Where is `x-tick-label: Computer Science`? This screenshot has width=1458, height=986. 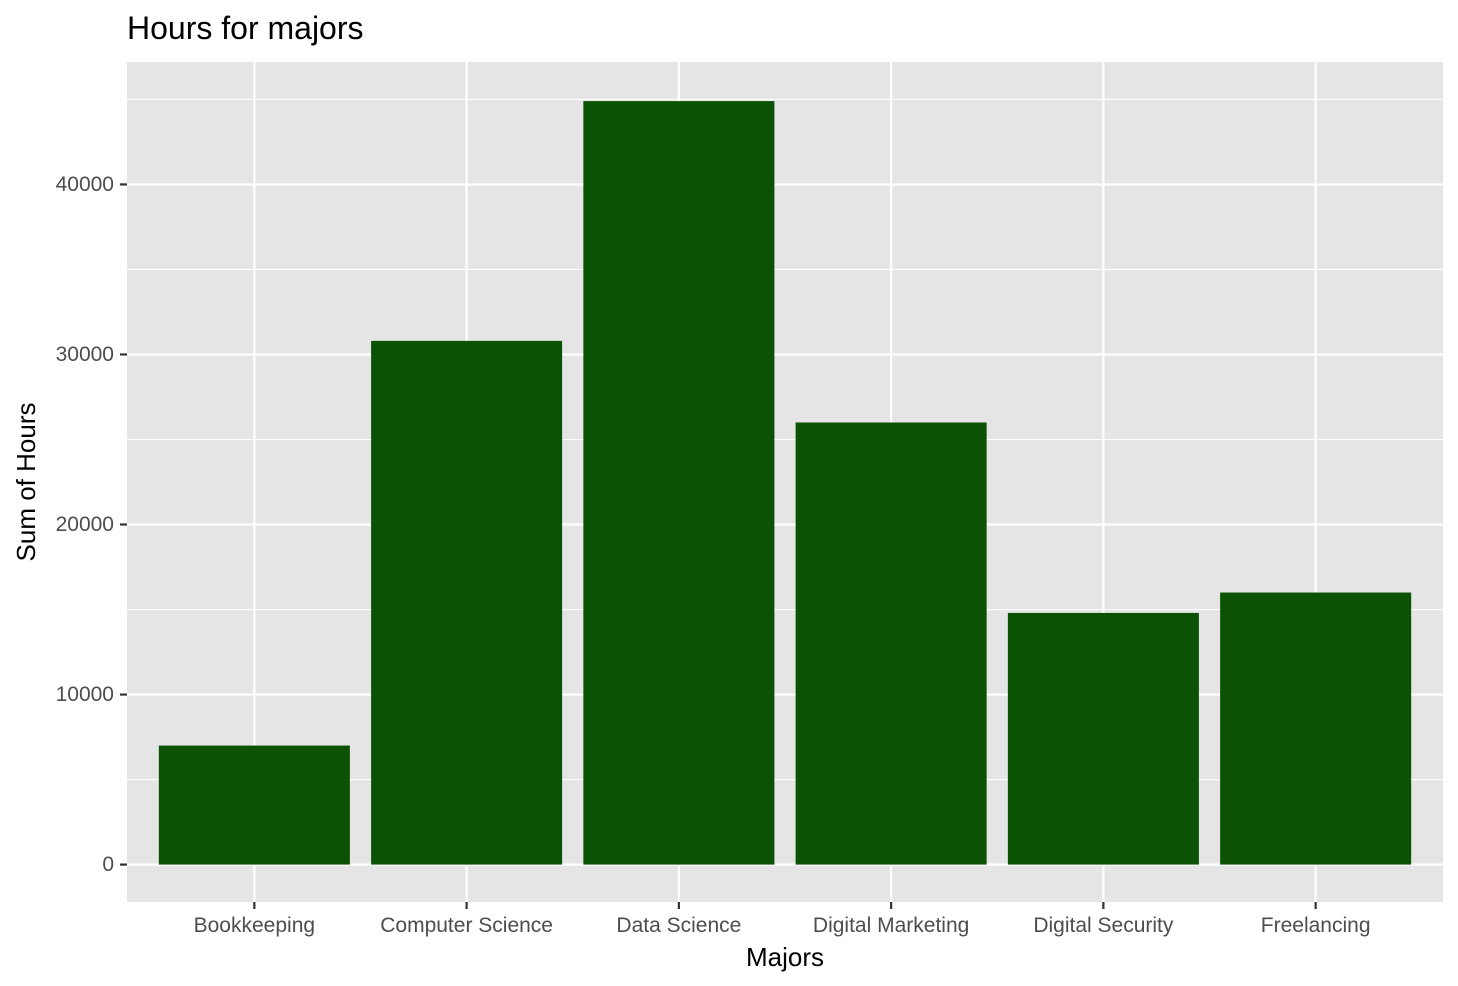 x-tick-label: Computer Science is located at coordinates (466, 925).